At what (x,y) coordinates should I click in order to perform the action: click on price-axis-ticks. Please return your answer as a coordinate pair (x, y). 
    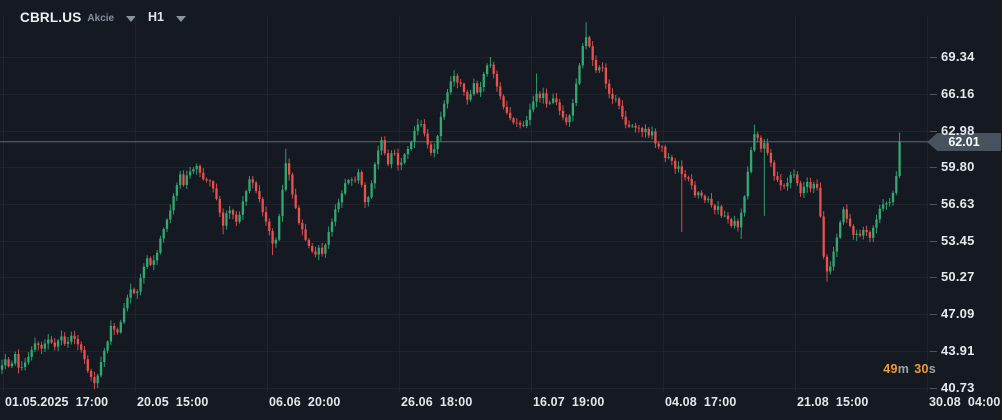
    Looking at the image, I should click on (933, 223).